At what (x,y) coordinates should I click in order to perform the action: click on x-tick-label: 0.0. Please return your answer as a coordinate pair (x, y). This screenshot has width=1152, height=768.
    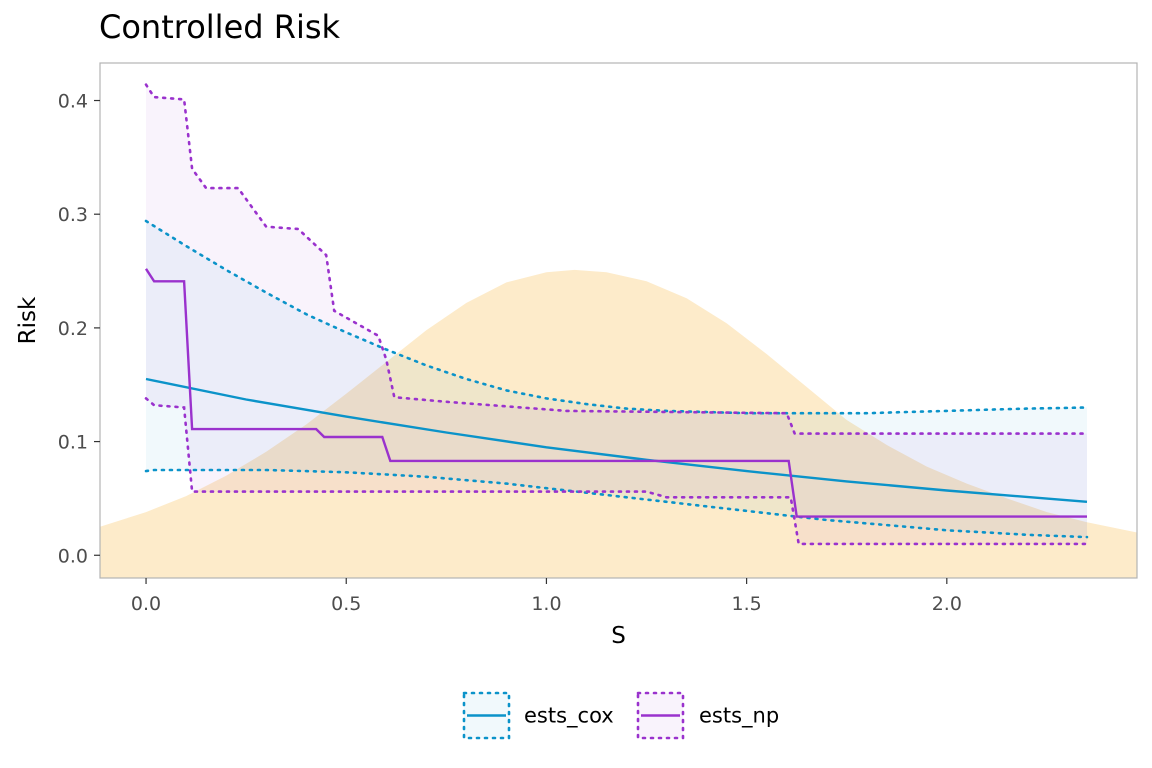
    Looking at the image, I should click on (146, 604).